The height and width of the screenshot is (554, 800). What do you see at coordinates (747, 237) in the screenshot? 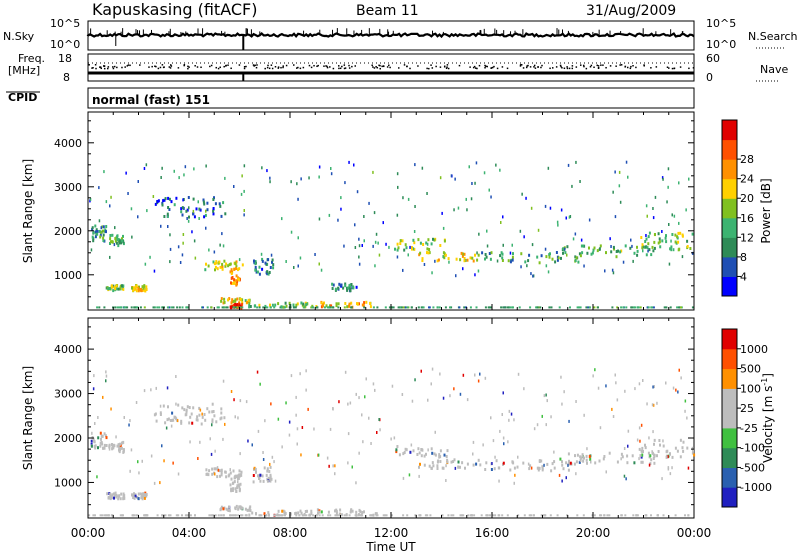
I see `power-colorbar-tick-label: 12` at bounding box center [747, 237].